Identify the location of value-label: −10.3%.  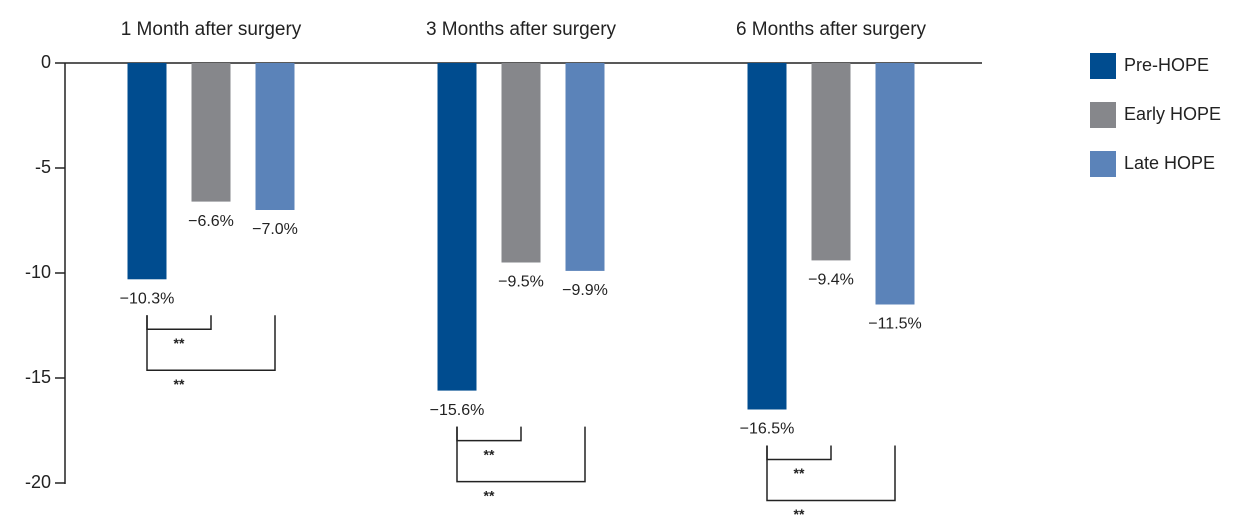
(147, 299).